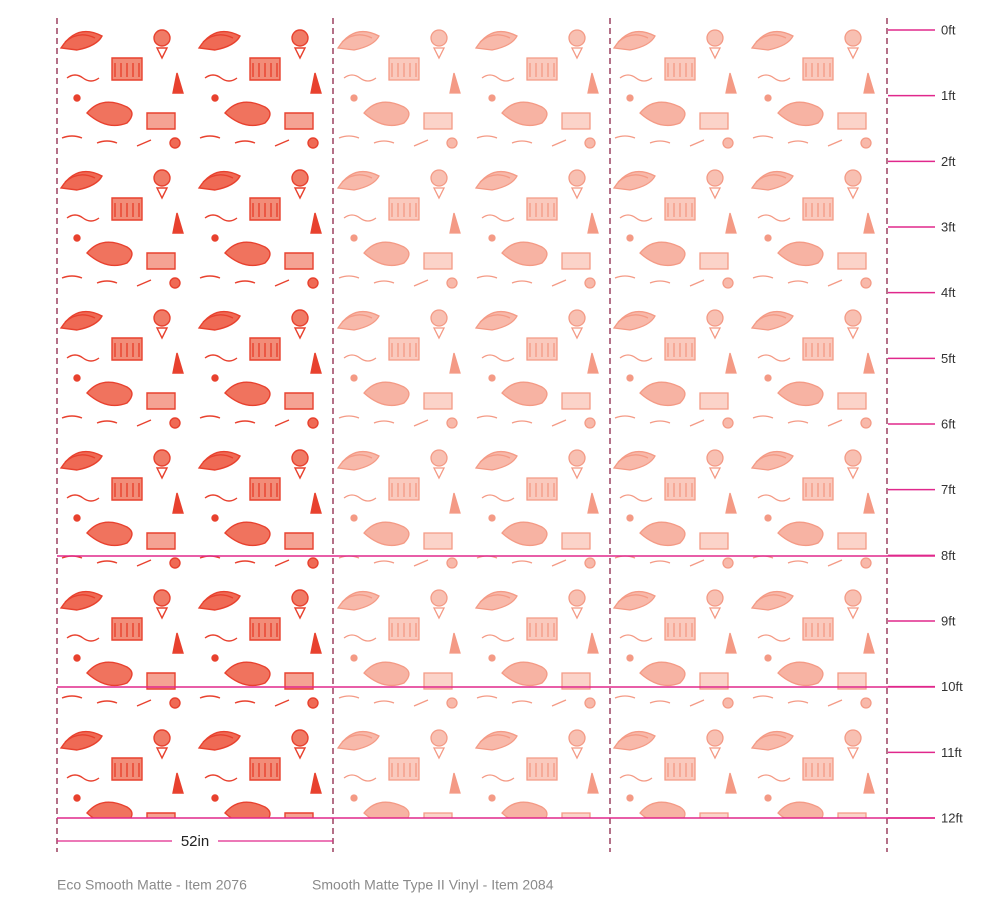  Describe the element at coordinates (948, 161) in the screenshot. I see `ruler-label: 2ft` at that location.